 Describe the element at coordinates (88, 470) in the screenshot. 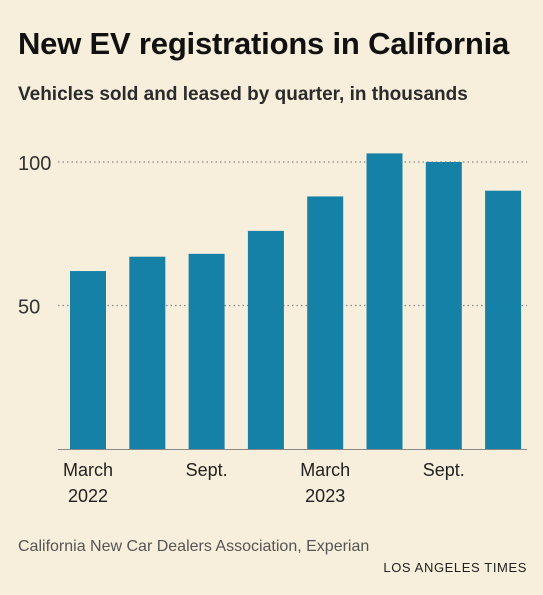

I see `x-tick-label-0-0: March` at that location.